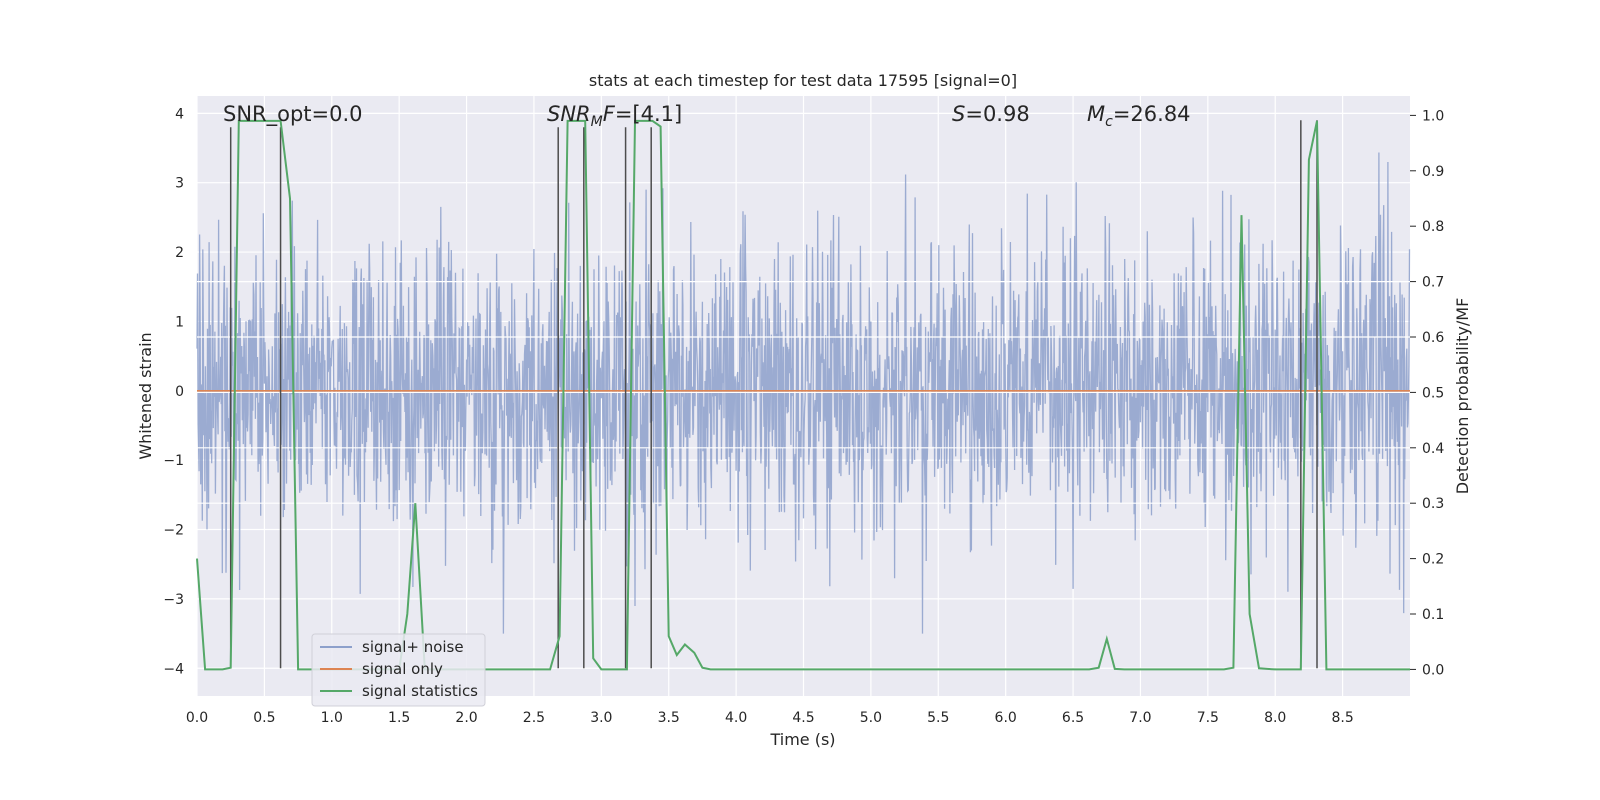 The width and height of the screenshot is (1600, 800). Describe the element at coordinates (173, 391) in the screenshot. I see `y-axis-ticks: 4 3 2 1 0 −1 −2 −3 −4` at that location.